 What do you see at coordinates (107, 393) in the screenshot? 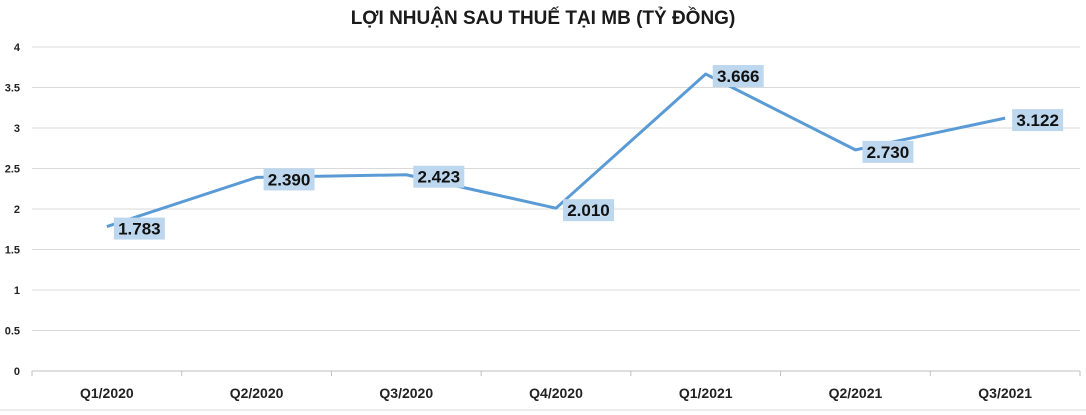
I see `x-tick-label: Q1/2020` at bounding box center [107, 393].